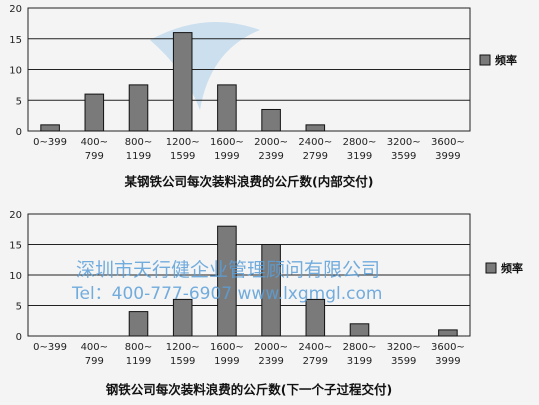 The width and height of the screenshot is (539, 405). What do you see at coordinates (249, 389) in the screenshot?
I see `chart-title: 钢铁公司每次装料浪费的公斤数(下一个子过程交付)` at bounding box center [249, 389].